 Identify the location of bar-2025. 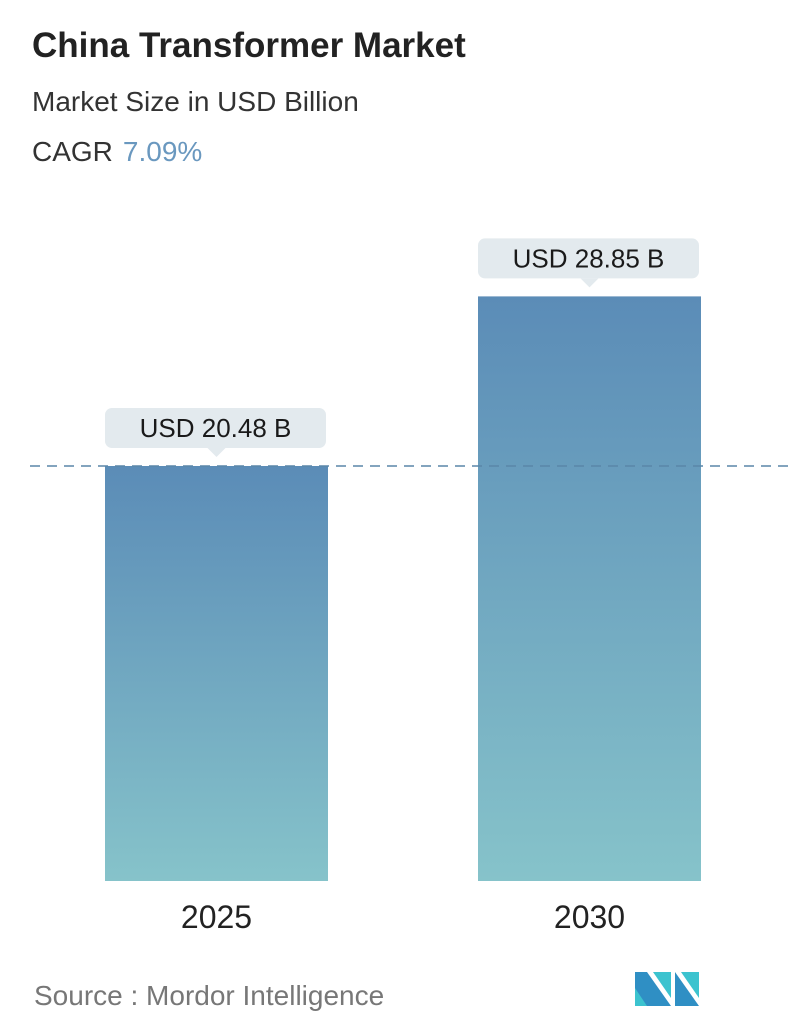
(216, 673).